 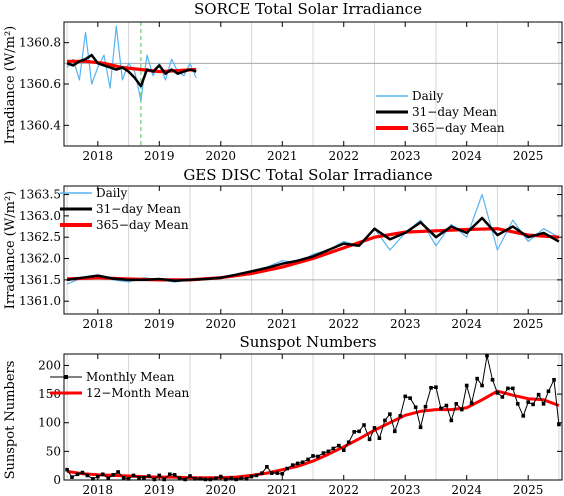 What do you see at coordinates (40, 280) in the screenshot?
I see `ytick-label: 1361.5` at bounding box center [40, 280].